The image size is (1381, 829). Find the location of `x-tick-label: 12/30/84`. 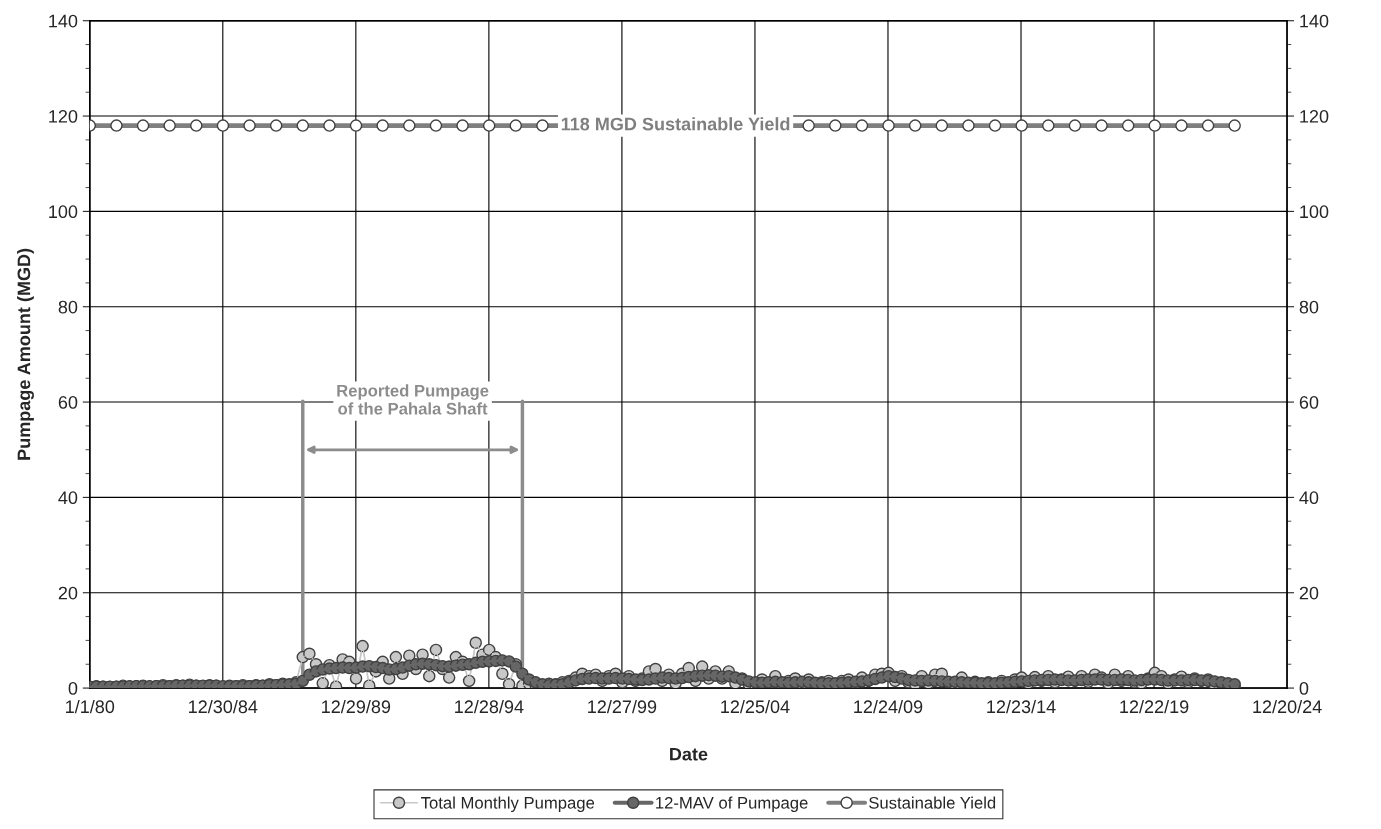

x-tick-label: 12/30/84 is located at coordinates (223, 706).